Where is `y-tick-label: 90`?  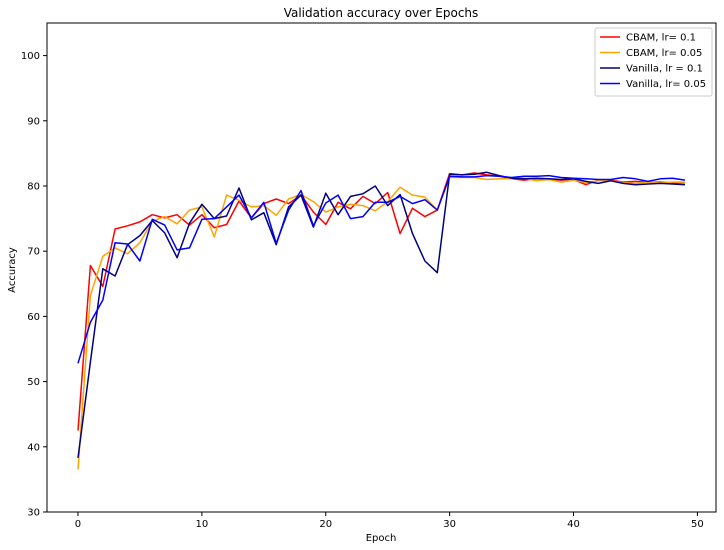
y-tick-label: 90 is located at coordinates (33, 121).